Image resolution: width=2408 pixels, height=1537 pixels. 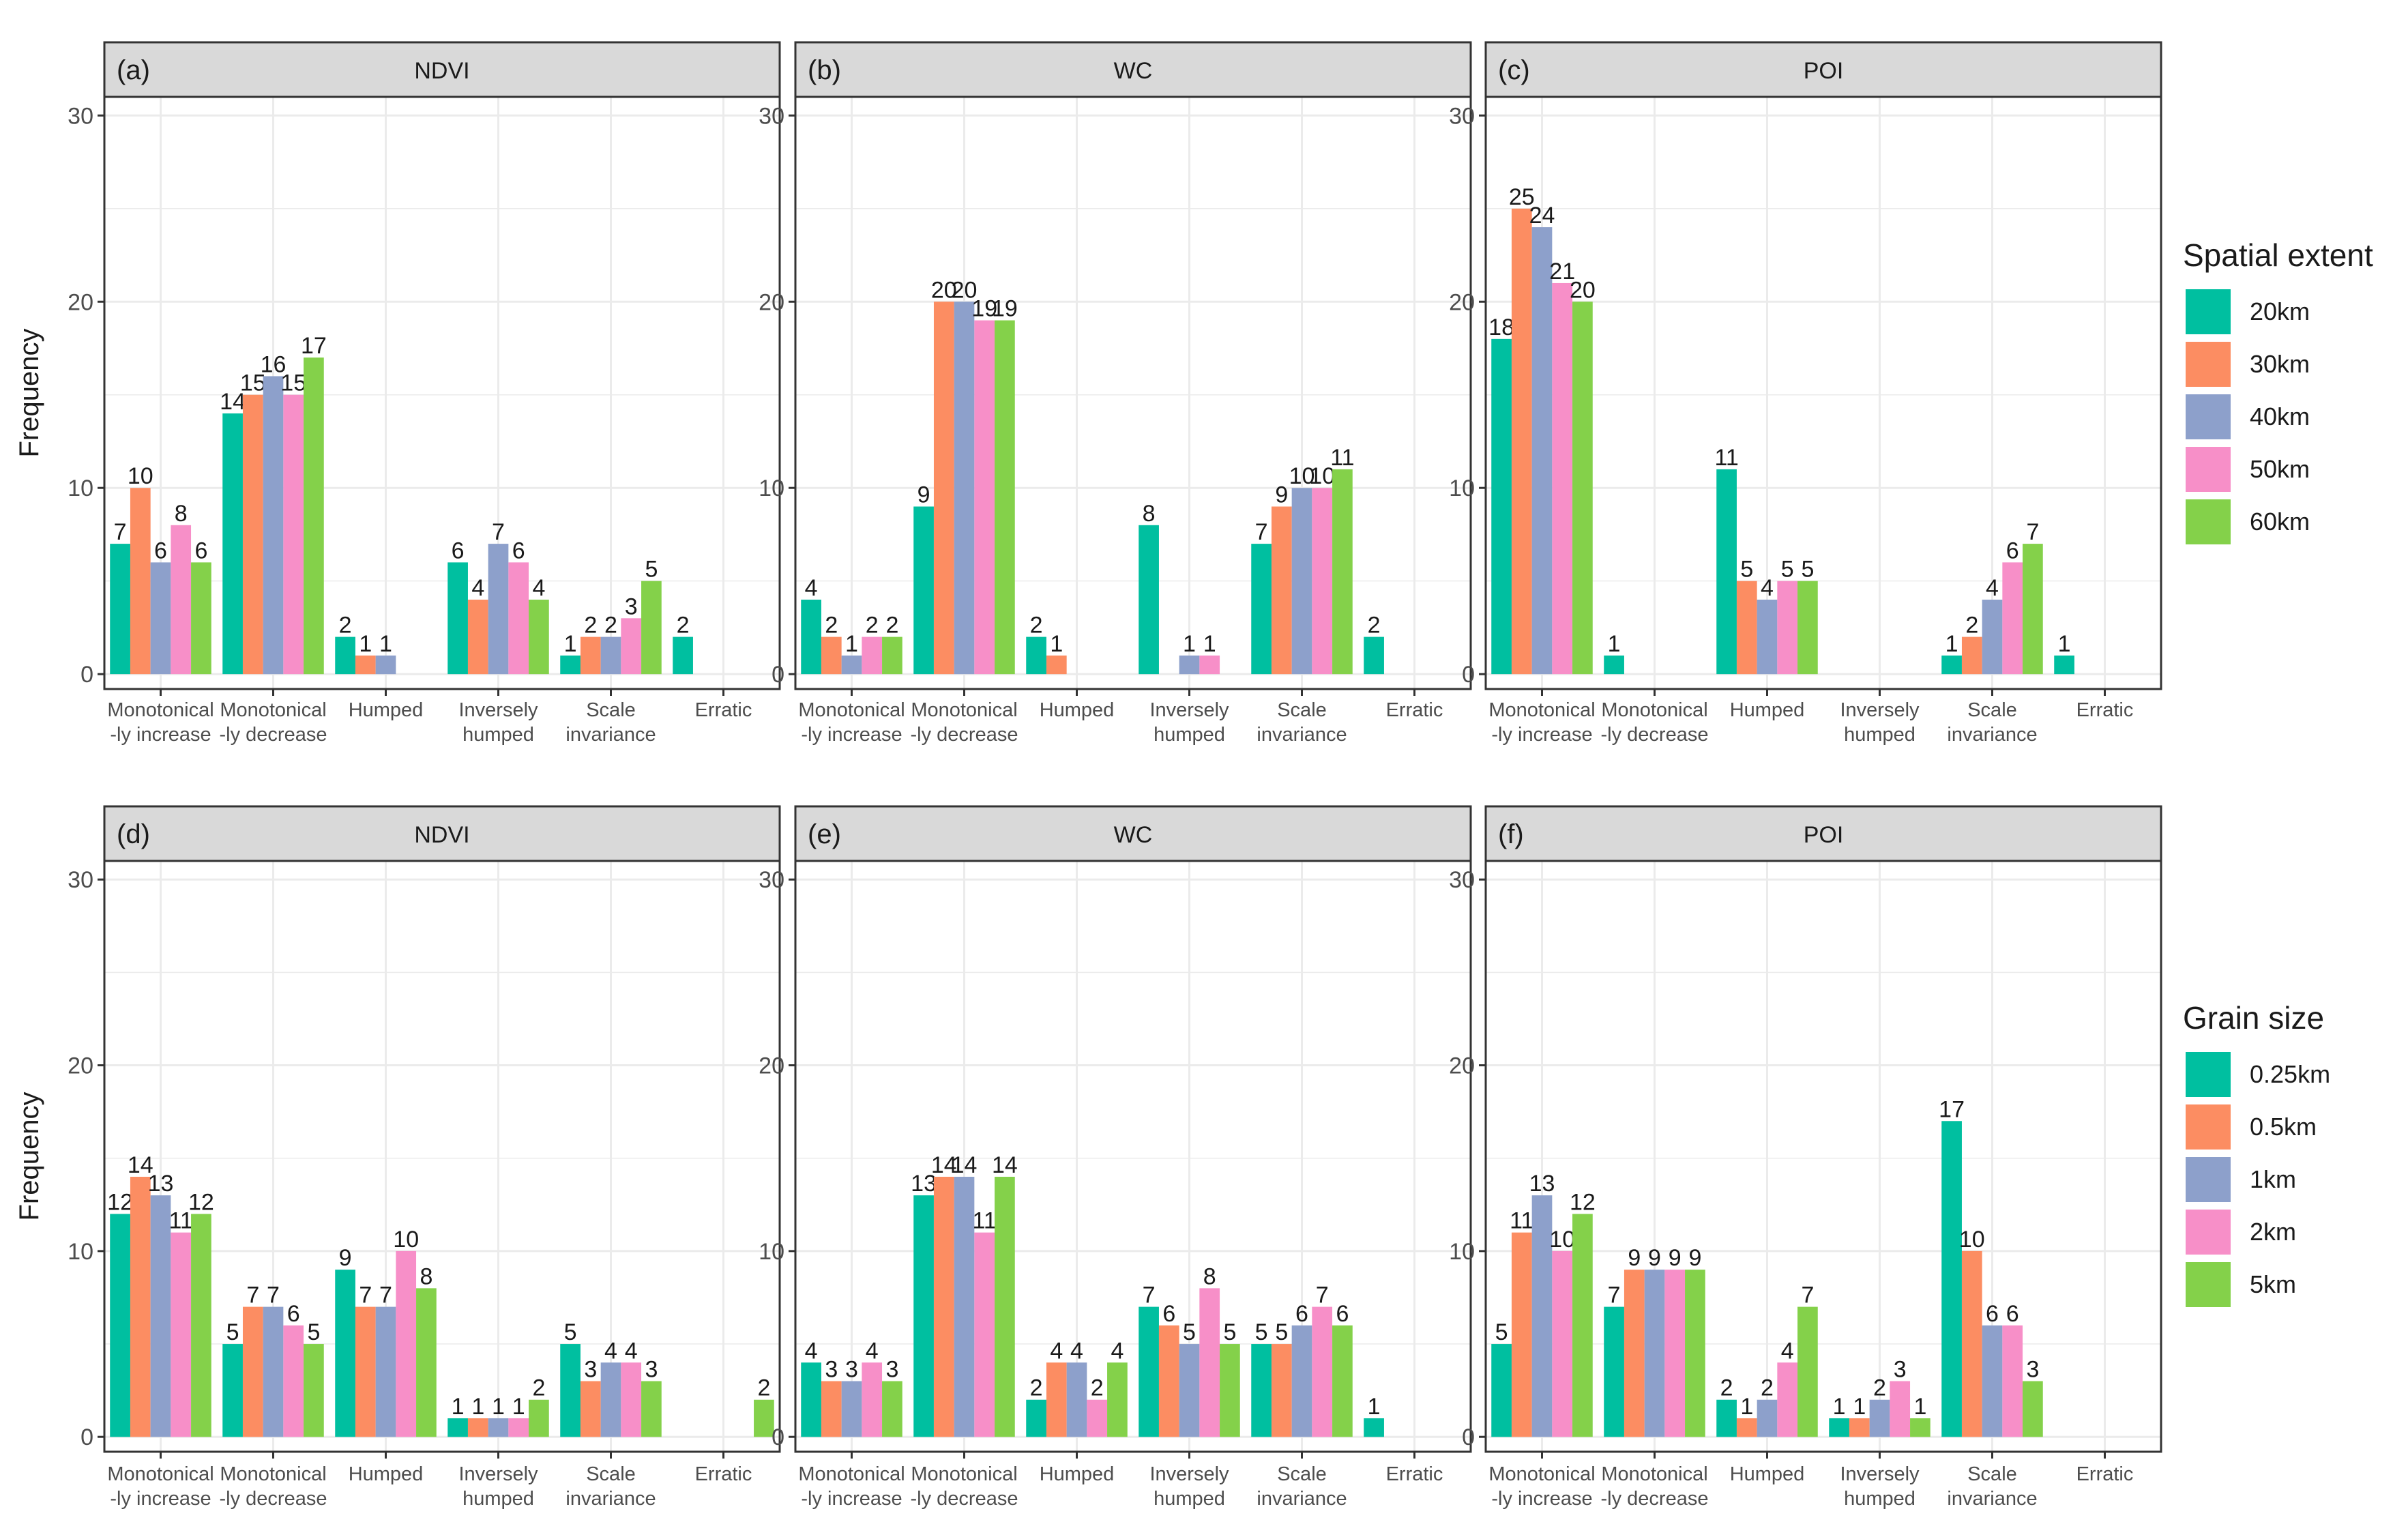 What do you see at coordinates (2278, 255) in the screenshot?
I see `legend-title: Spatial extent` at bounding box center [2278, 255].